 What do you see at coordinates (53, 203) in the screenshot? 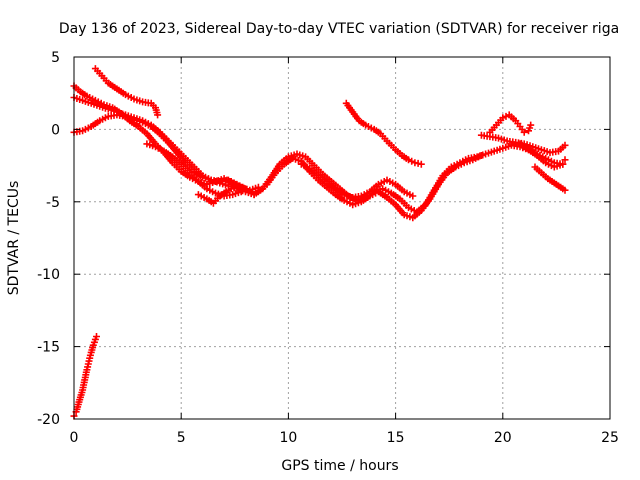
I see `y-tick-label: -5` at bounding box center [53, 203].